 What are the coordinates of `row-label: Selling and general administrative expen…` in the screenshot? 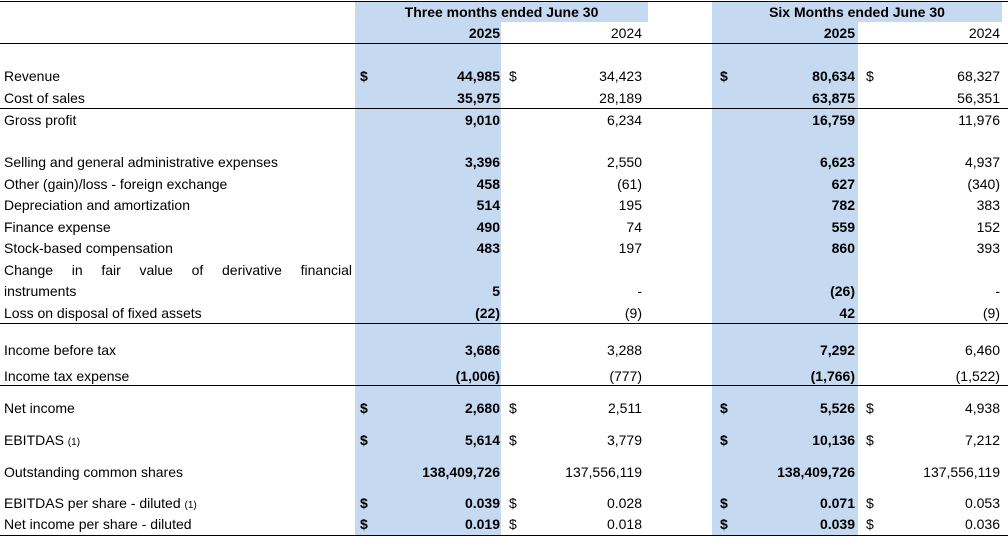 It's located at (141, 162).